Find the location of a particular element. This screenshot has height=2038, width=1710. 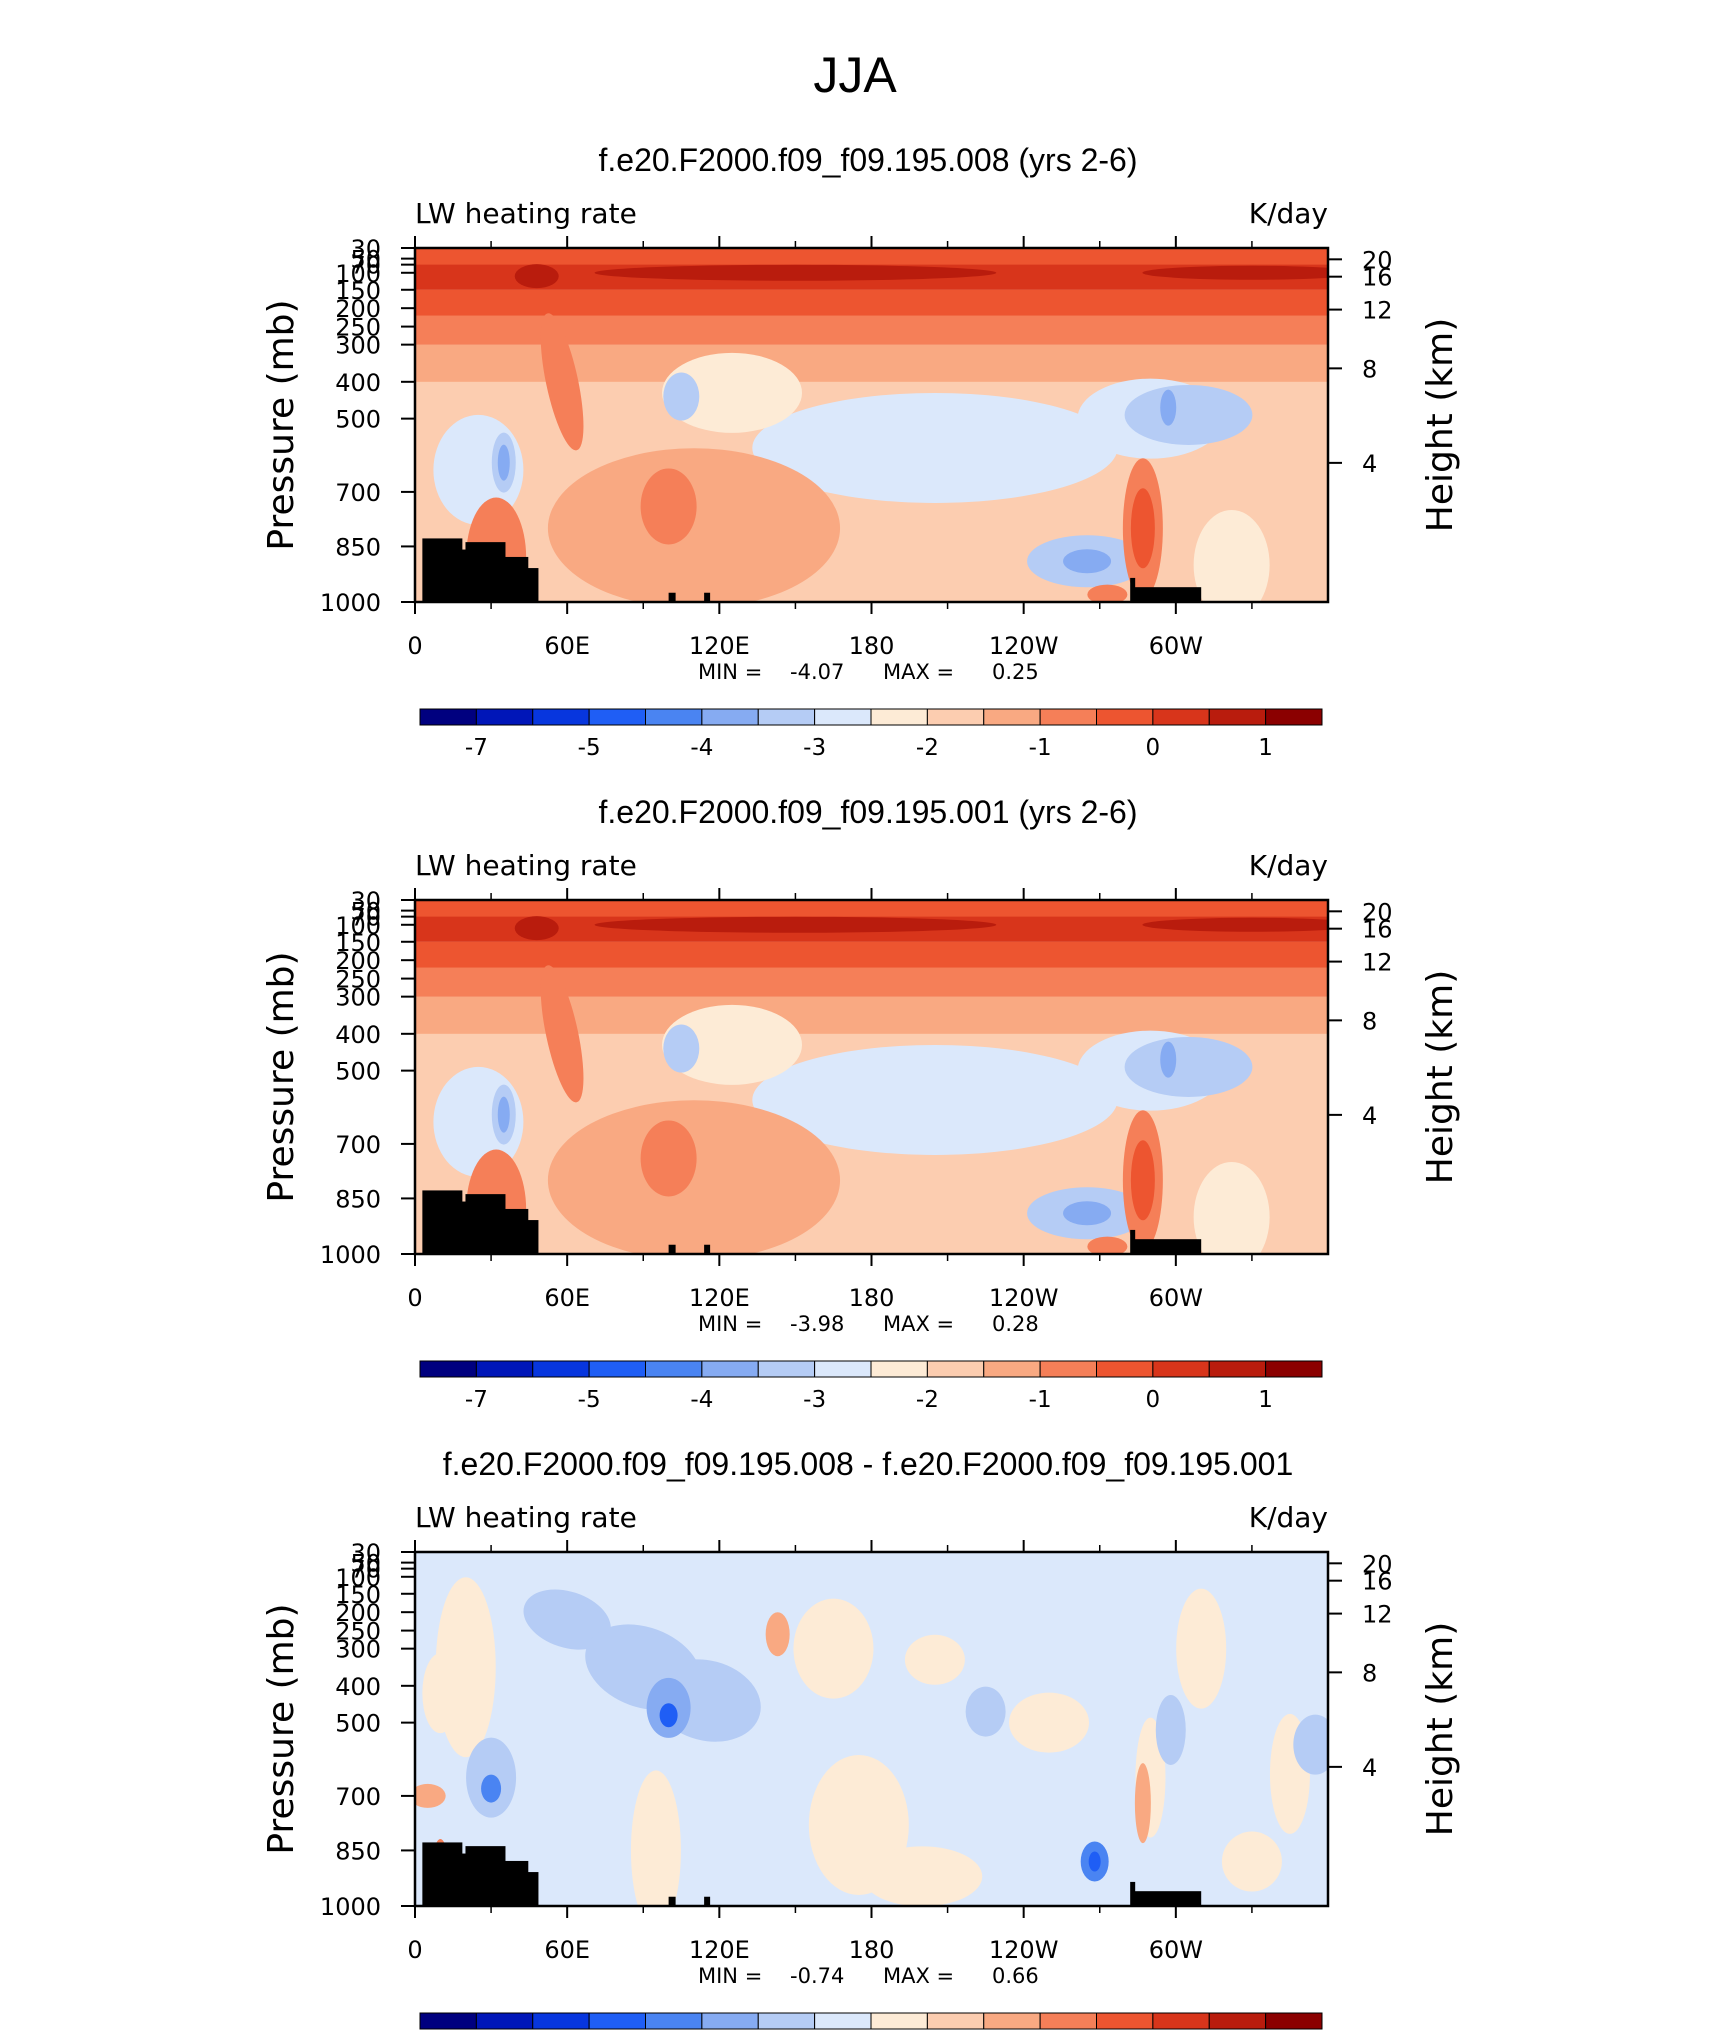

min-label: MIN = is located at coordinates (730, 1976).